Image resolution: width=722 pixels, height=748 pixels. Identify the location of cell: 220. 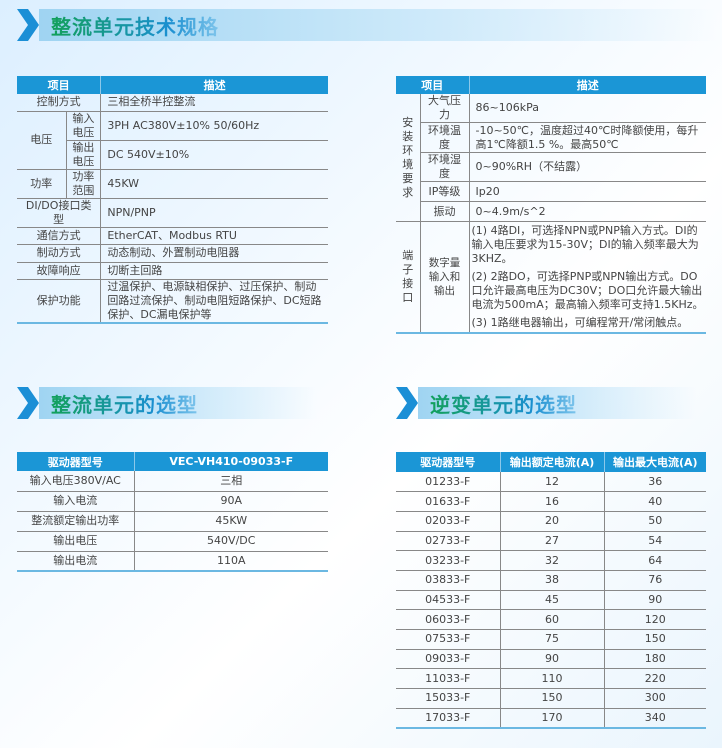
(655, 679).